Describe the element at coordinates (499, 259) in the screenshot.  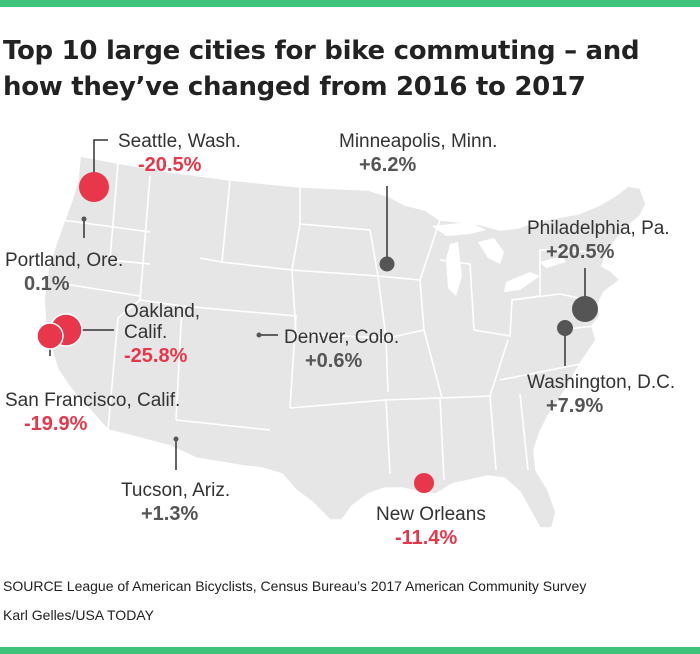
I see `great-lakes` at that location.